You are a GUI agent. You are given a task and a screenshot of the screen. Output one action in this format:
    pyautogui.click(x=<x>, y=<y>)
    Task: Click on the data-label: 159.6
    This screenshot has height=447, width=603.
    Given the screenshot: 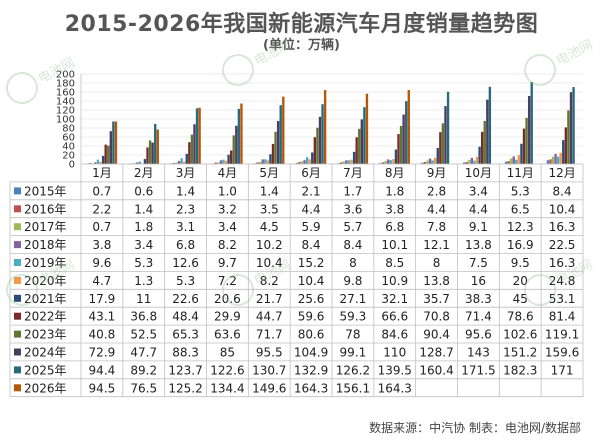 What is the action you would take?
    pyautogui.click(x=562, y=353)
    